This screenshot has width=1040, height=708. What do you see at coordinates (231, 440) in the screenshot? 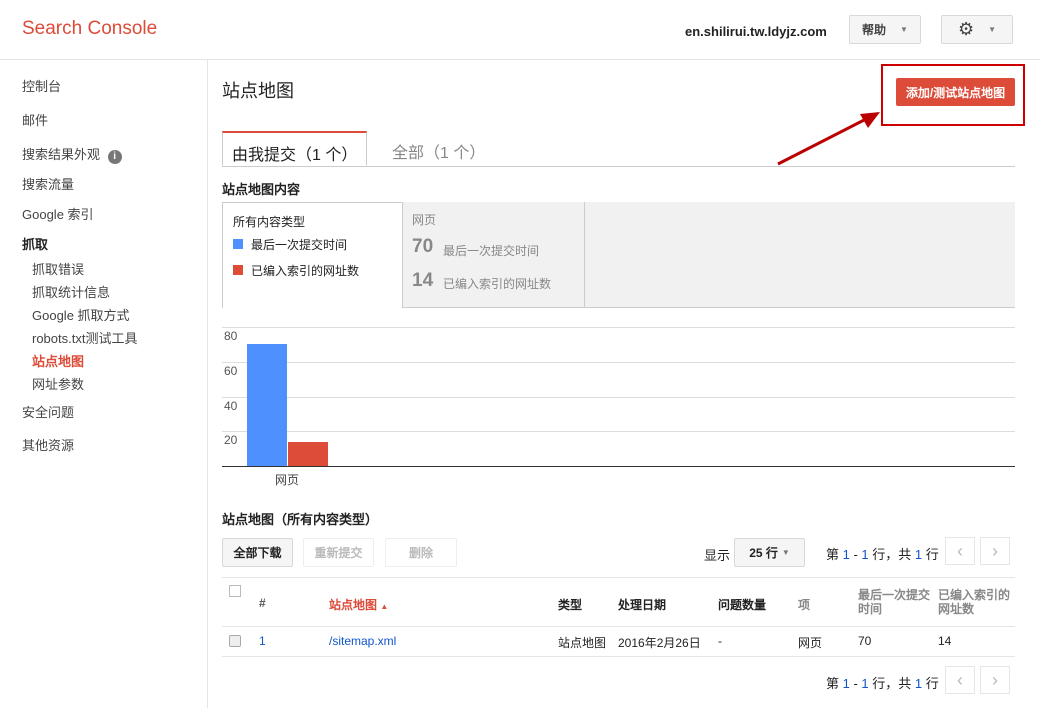
I see `y-tick-label: 20` at bounding box center [231, 440].